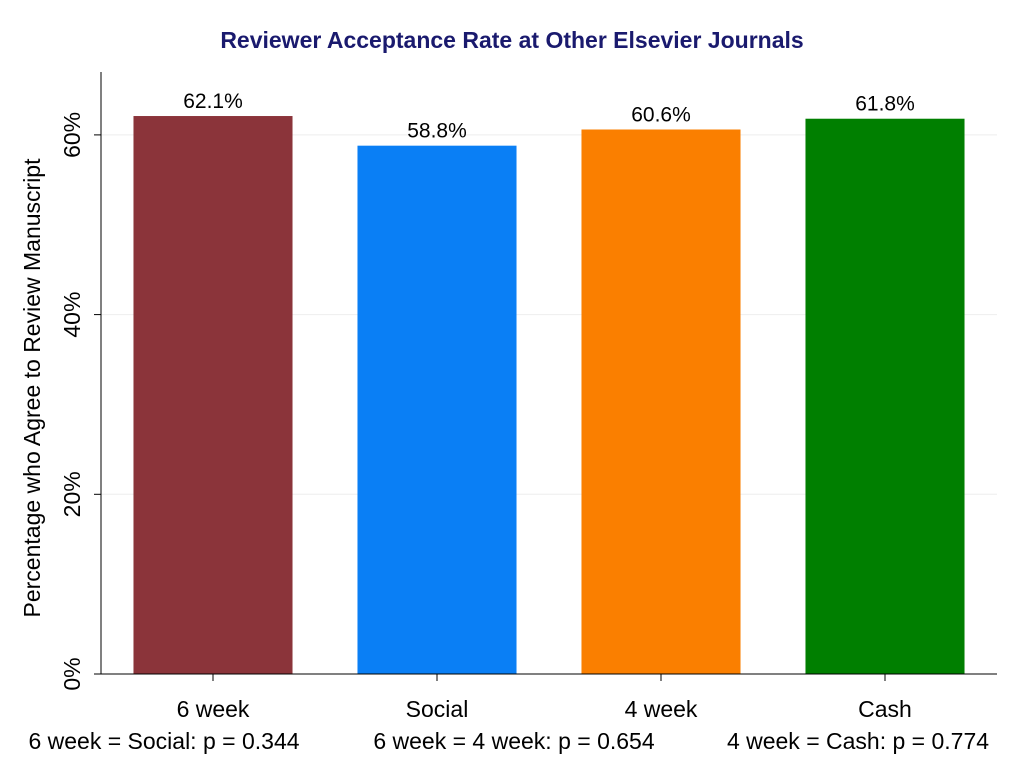  What do you see at coordinates (72, 494) in the screenshot?
I see `y-tick-label: 20%` at bounding box center [72, 494].